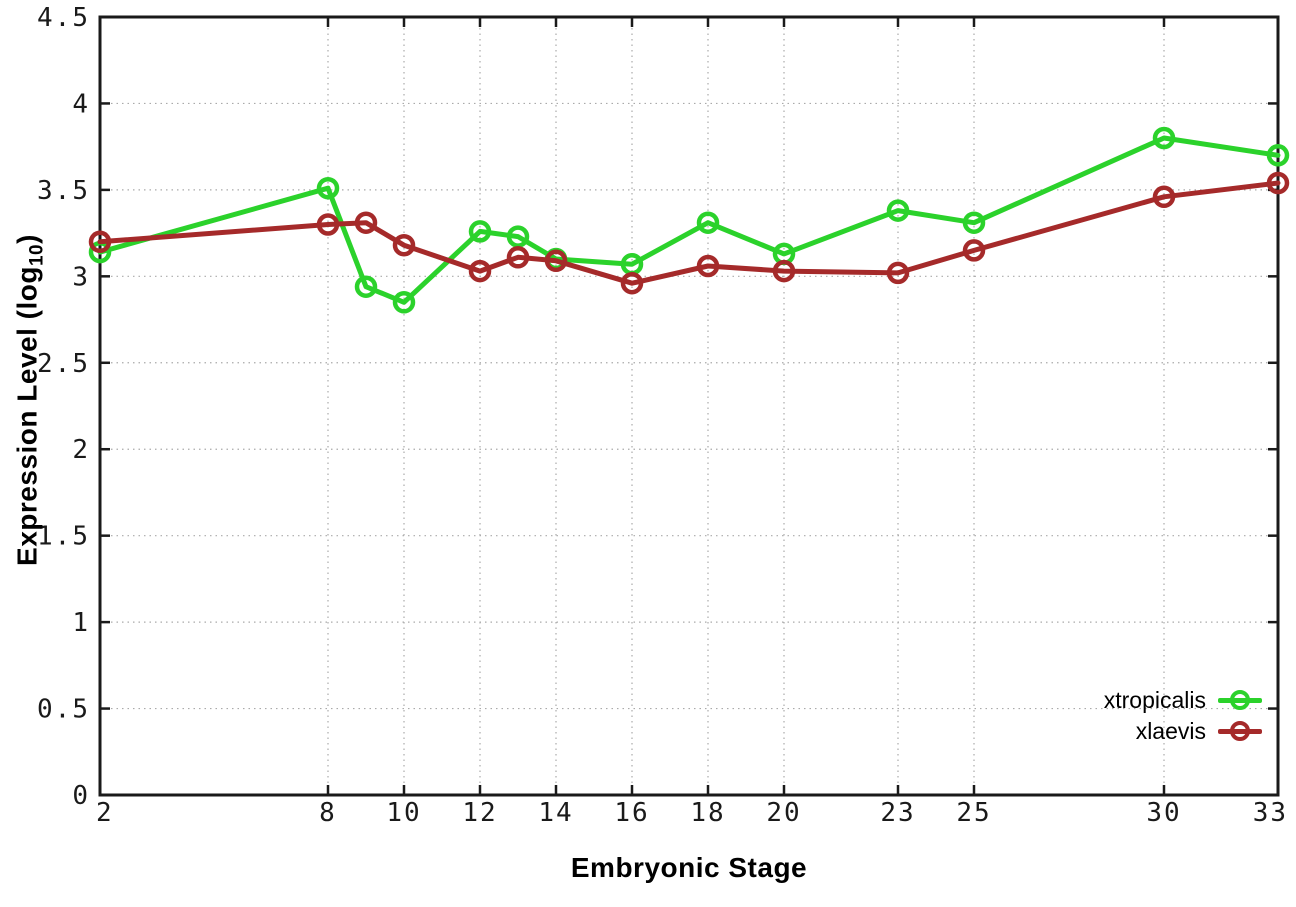 Image resolution: width=1296 pixels, height=907 pixels. Describe the element at coordinates (63, 364) in the screenshot. I see `y-tick-label: 2.5` at that location.